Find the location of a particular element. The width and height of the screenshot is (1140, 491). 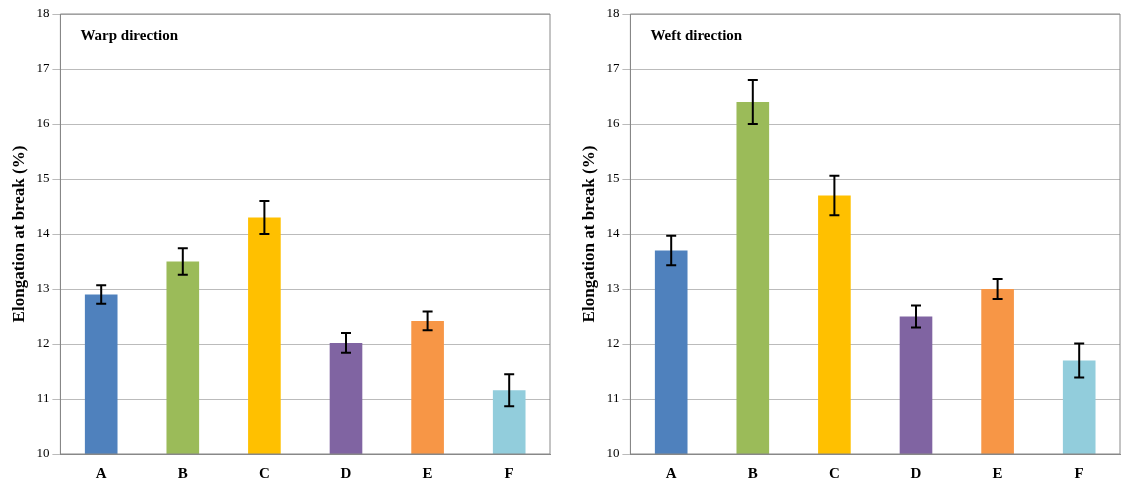

text: Warp direction is located at coordinates (129, 34).